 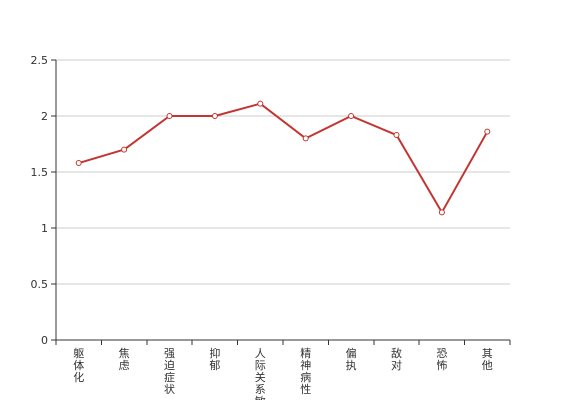 What do you see at coordinates (40, 60) in the screenshot?
I see `y-tick-label: 2.5` at bounding box center [40, 60].